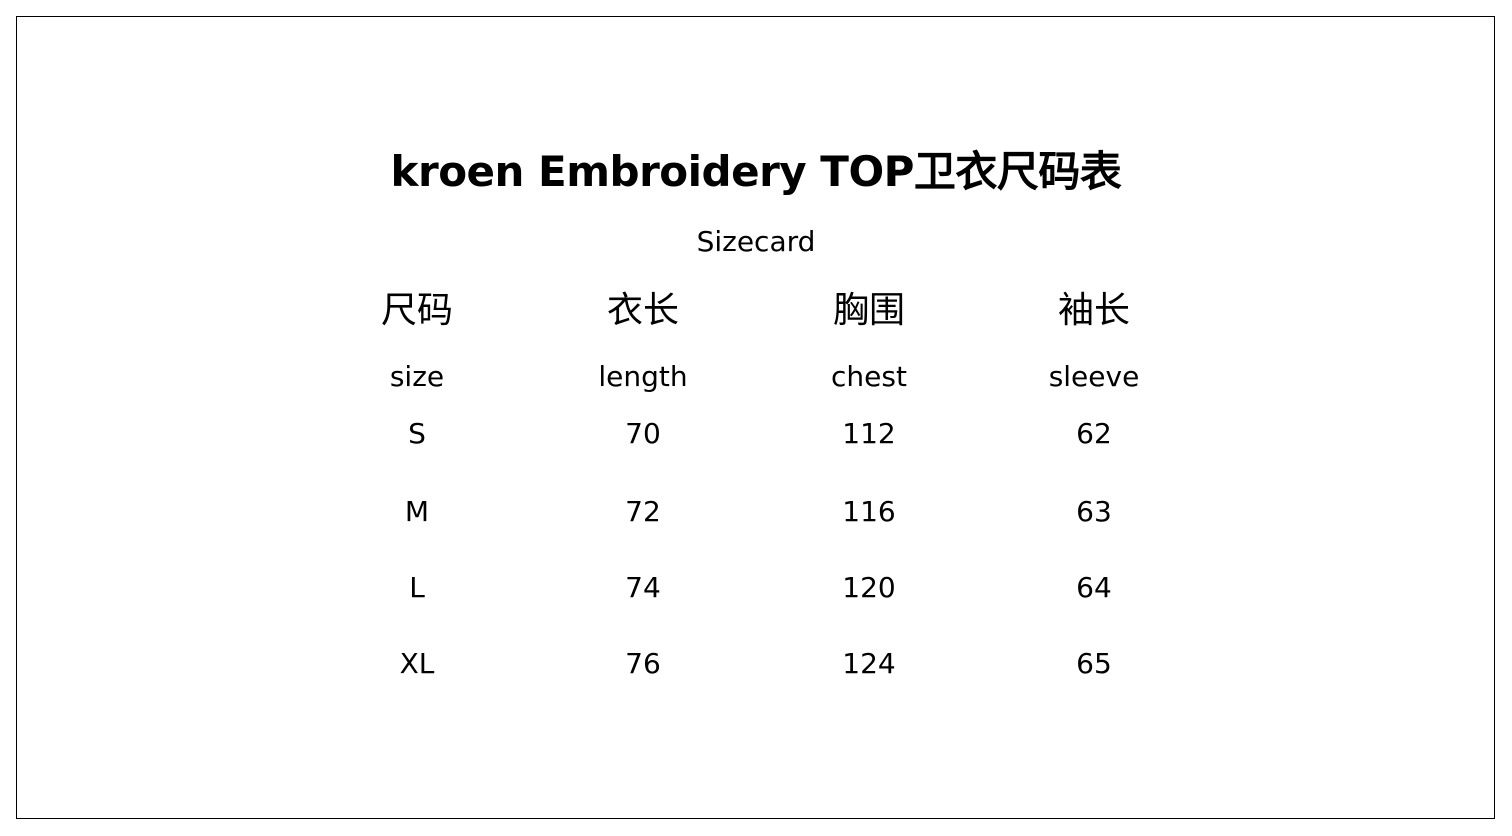  What do you see at coordinates (643, 663) in the screenshot?
I see `table-cell: 76` at bounding box center [643, 663].